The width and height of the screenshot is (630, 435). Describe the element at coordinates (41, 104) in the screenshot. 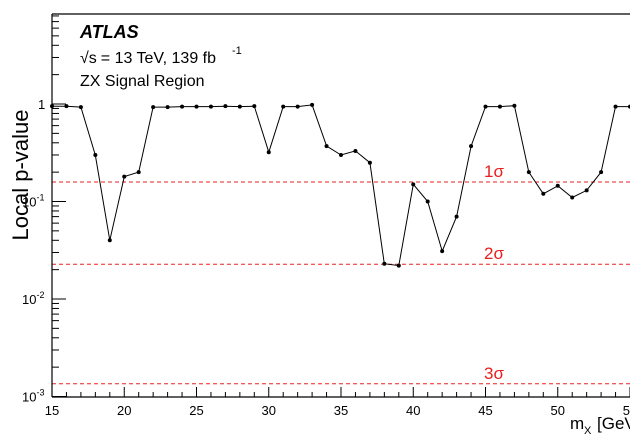

I see `y-tick-label: 1` at that location.